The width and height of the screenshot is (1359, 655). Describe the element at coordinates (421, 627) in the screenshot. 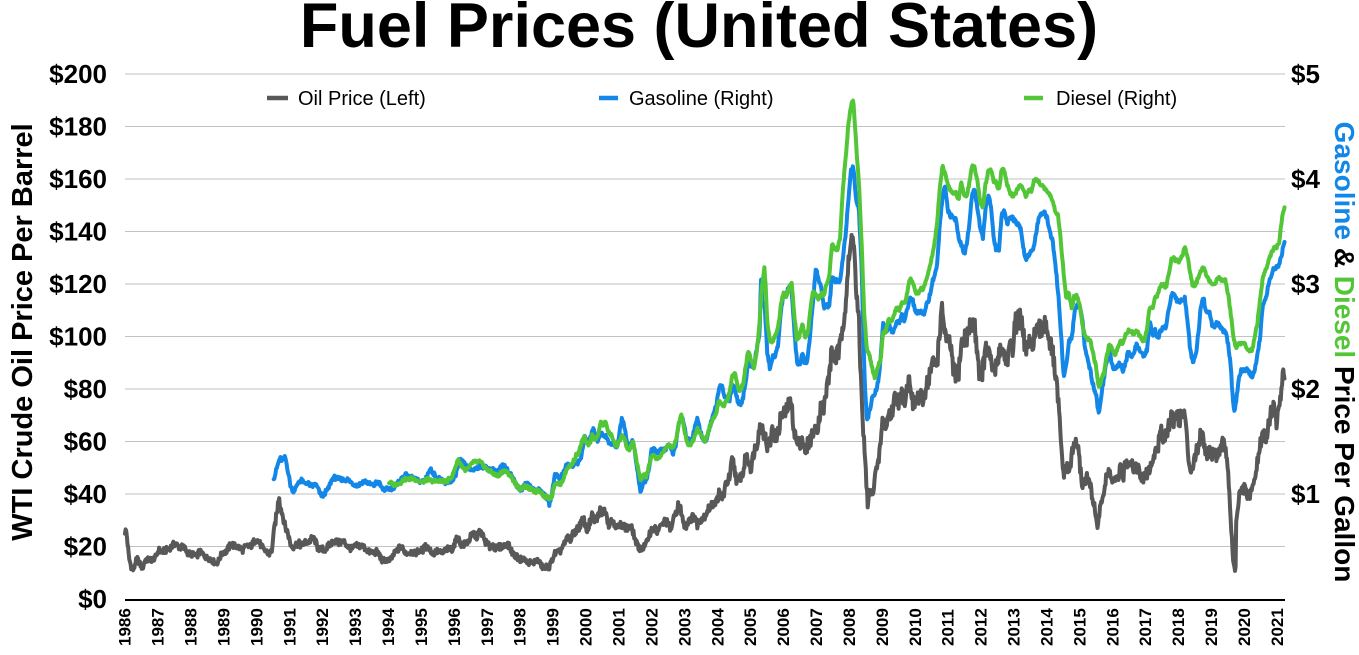

I see `svg-text: 1995` at that location.